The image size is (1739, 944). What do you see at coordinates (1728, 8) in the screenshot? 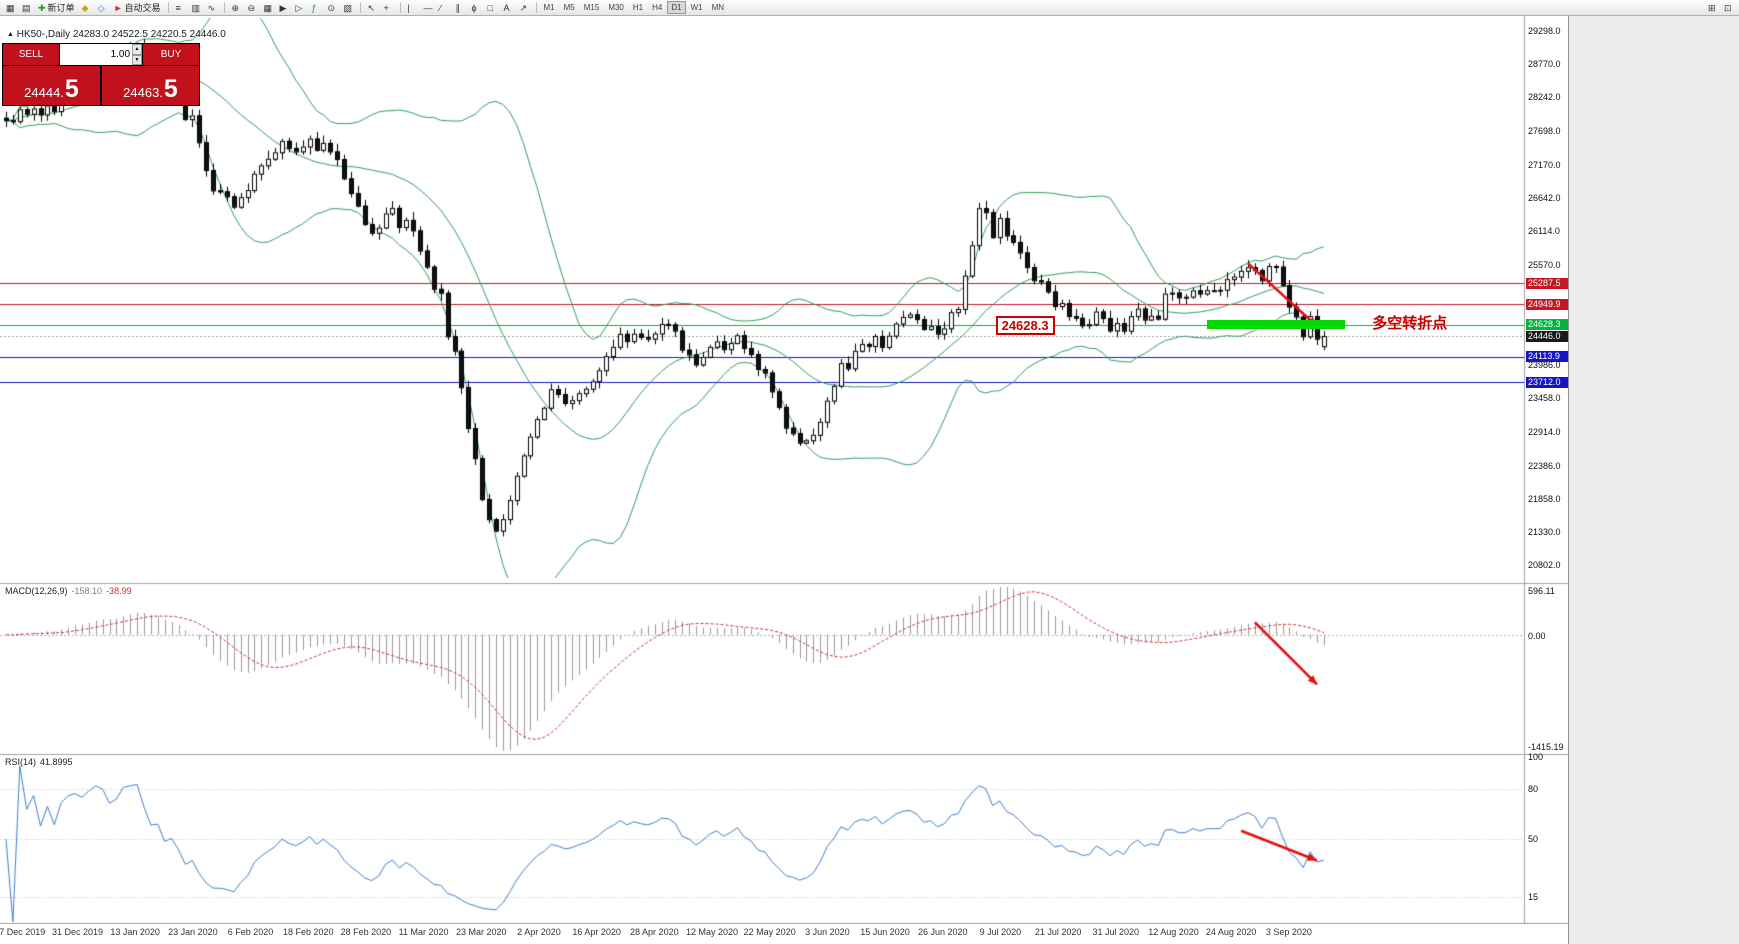
I see `full-screen-button: ⊡` at bounding box center [1728, 8].